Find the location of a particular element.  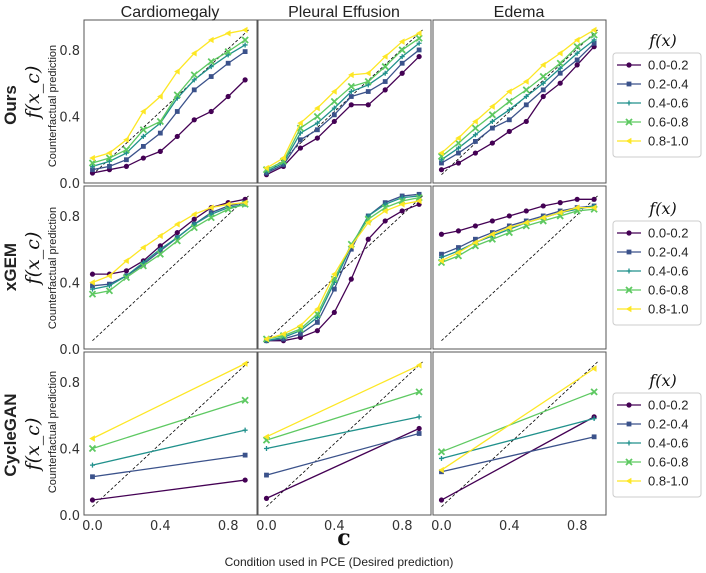

panel-r0-c1 is located at coordinates (344, 101).